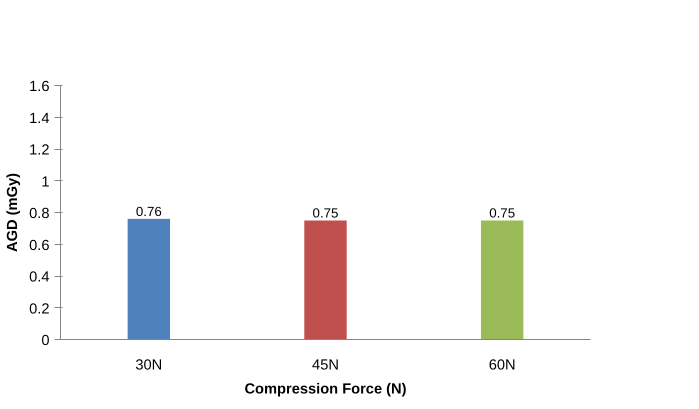 Image resolution: width=699 pixels, height=409 pixels. I want to click on y-tick-label: 1.6, so click(39, 87).